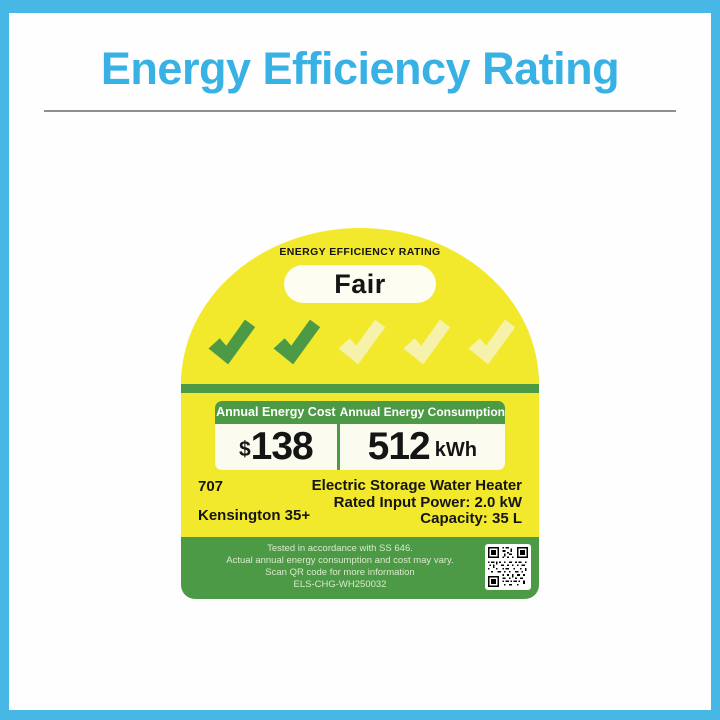 This screenshot has width=720, height=720. I want to click on title-divider, so click(360, 111).